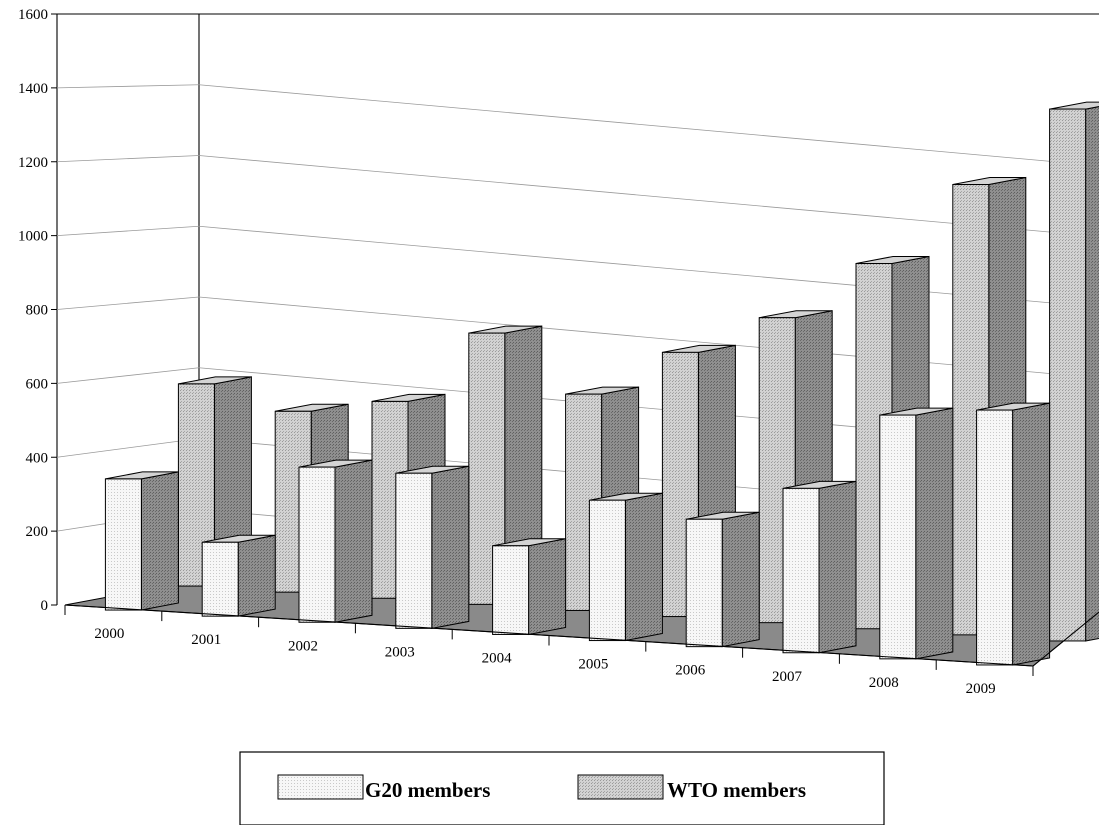 This screenshot has width=1099, height=830. Describe the element at coordinates (995, 537) in the screenshot. I see `bar-g20-2009-front` at that location.